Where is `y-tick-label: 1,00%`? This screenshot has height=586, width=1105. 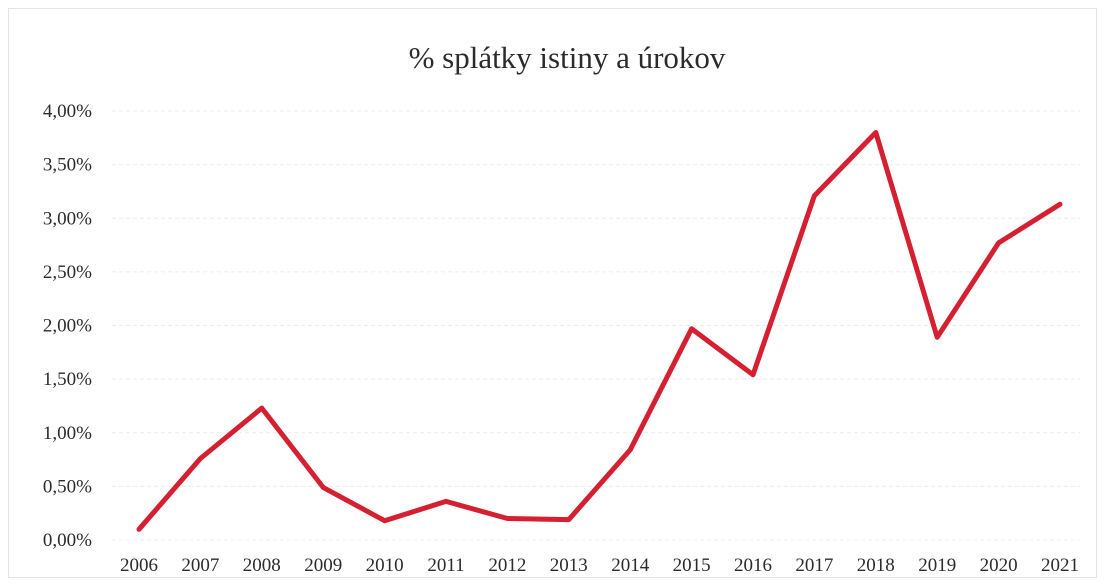
y-tick-label: 1,00% is located at coordinates (67, 433).